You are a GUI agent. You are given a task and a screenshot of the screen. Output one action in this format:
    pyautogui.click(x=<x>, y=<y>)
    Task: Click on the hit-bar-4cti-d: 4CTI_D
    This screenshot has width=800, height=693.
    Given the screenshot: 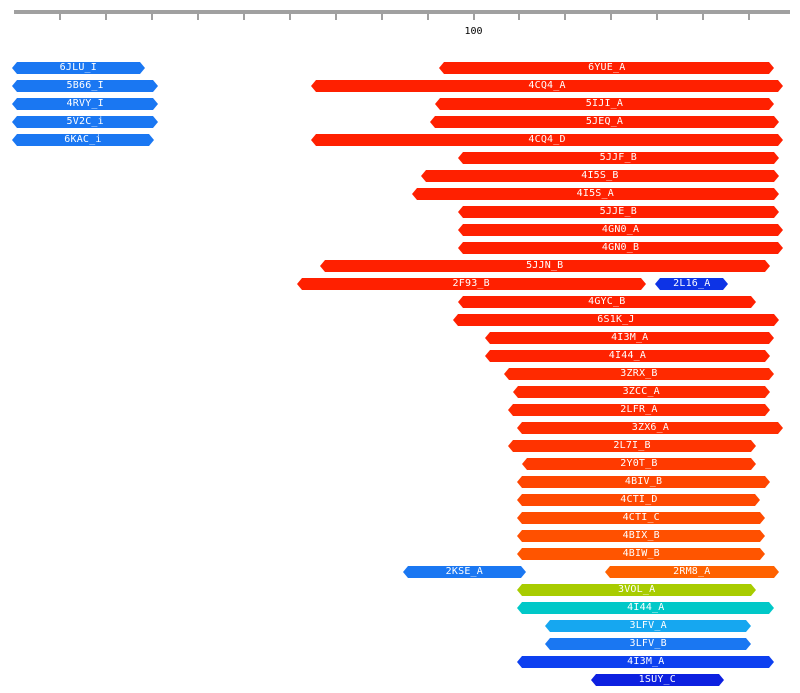 What is the action you would take?
    pyautogui.click(x=639, y=500)
    